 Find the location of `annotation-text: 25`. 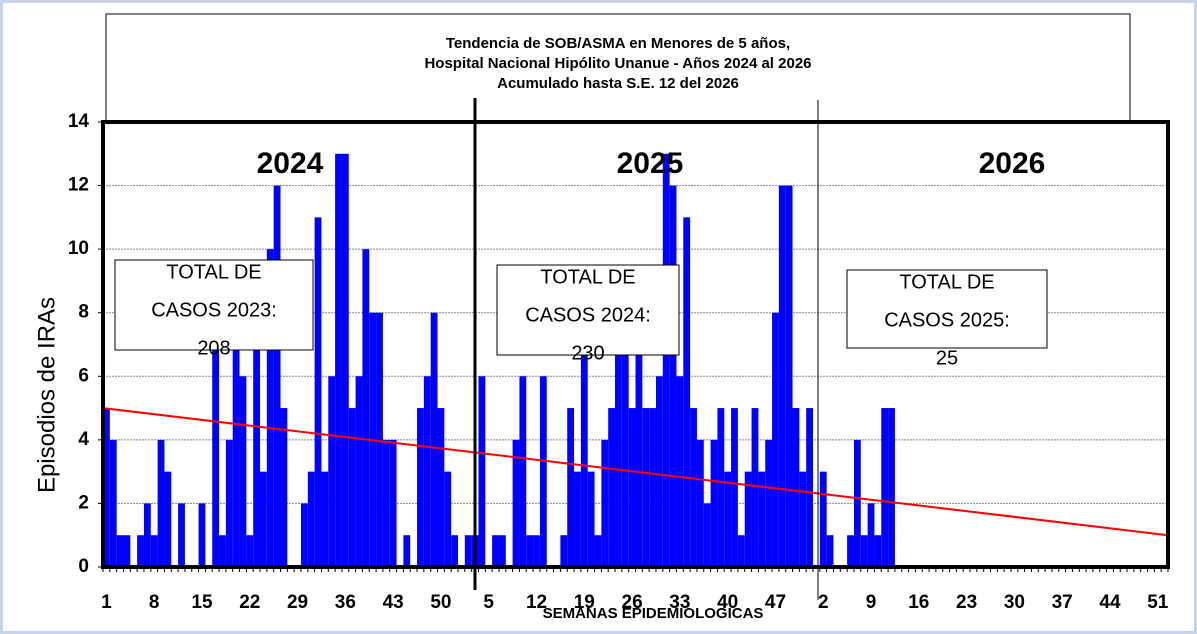

annotation-text: 25 is located at coordinates (947, 358).